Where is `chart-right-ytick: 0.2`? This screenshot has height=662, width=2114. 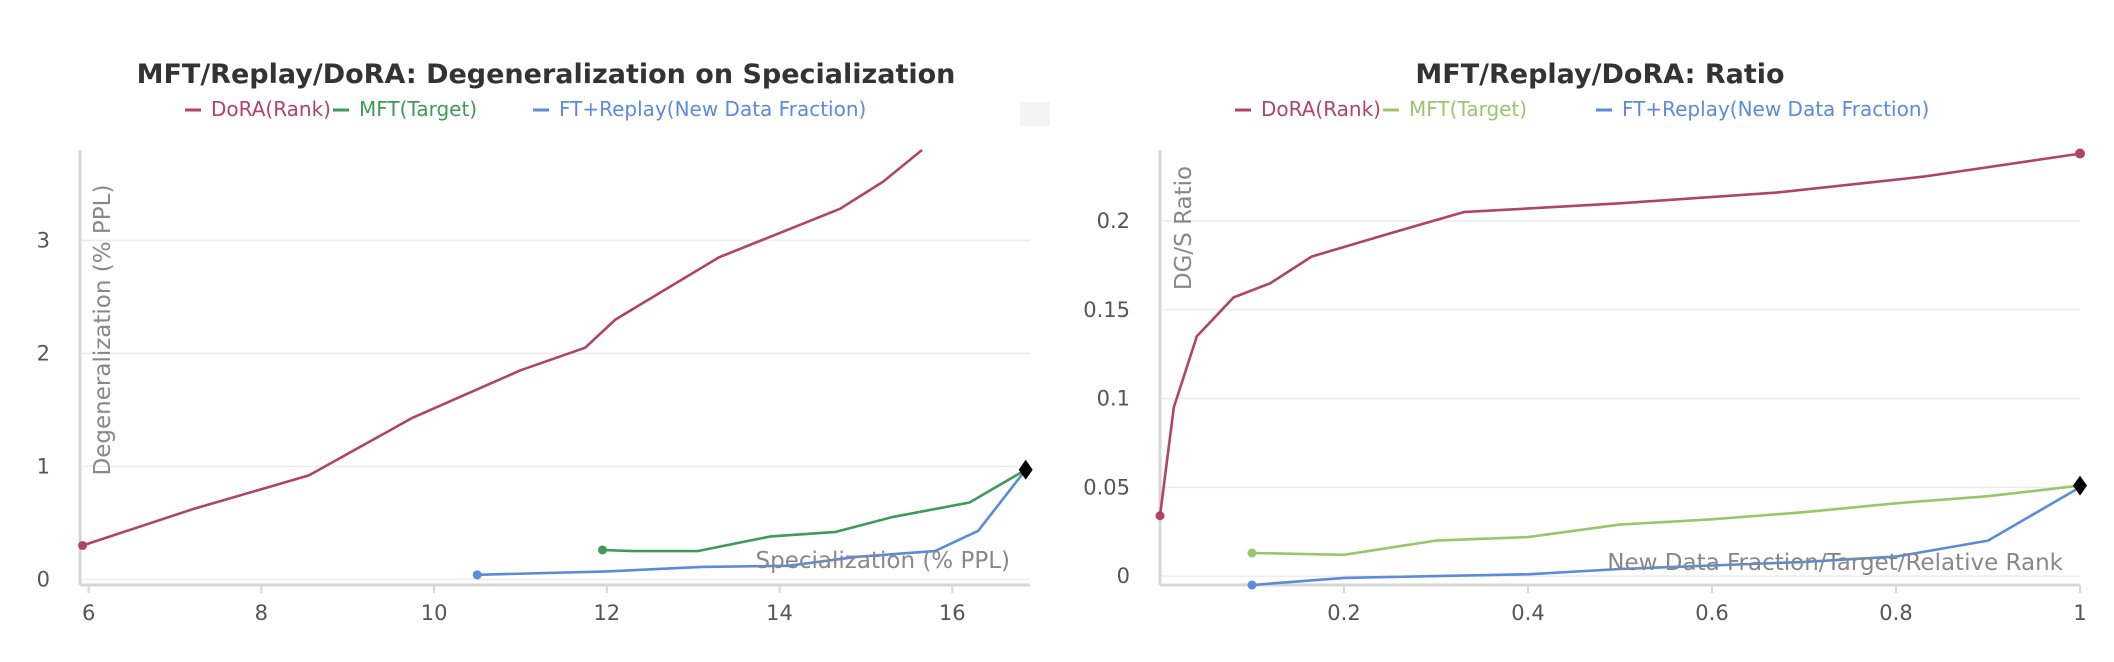
chart-right-ytick: 0.2 is located at coordinates (1113, 221).